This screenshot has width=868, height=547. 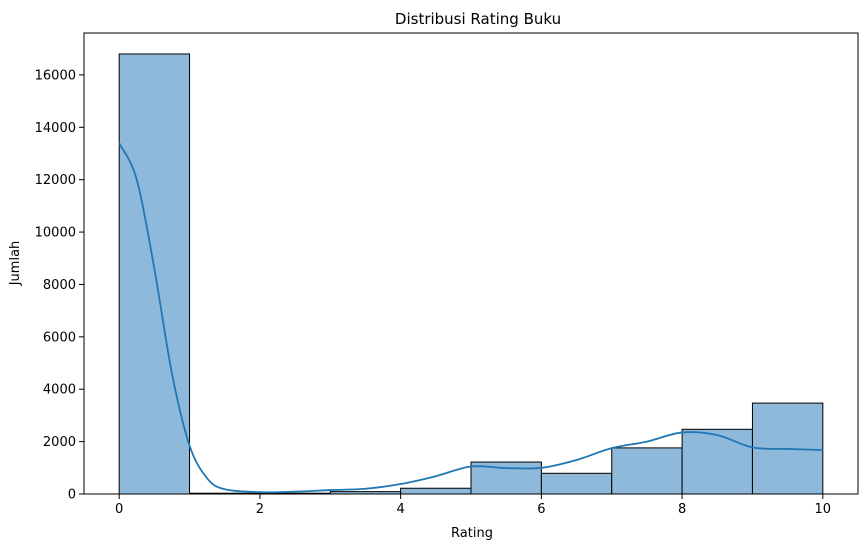 What do you see at coordinates (15, 264) in the screenshot?
I see `y-axis-label: Jumlah` at bounding box center [15, 264].